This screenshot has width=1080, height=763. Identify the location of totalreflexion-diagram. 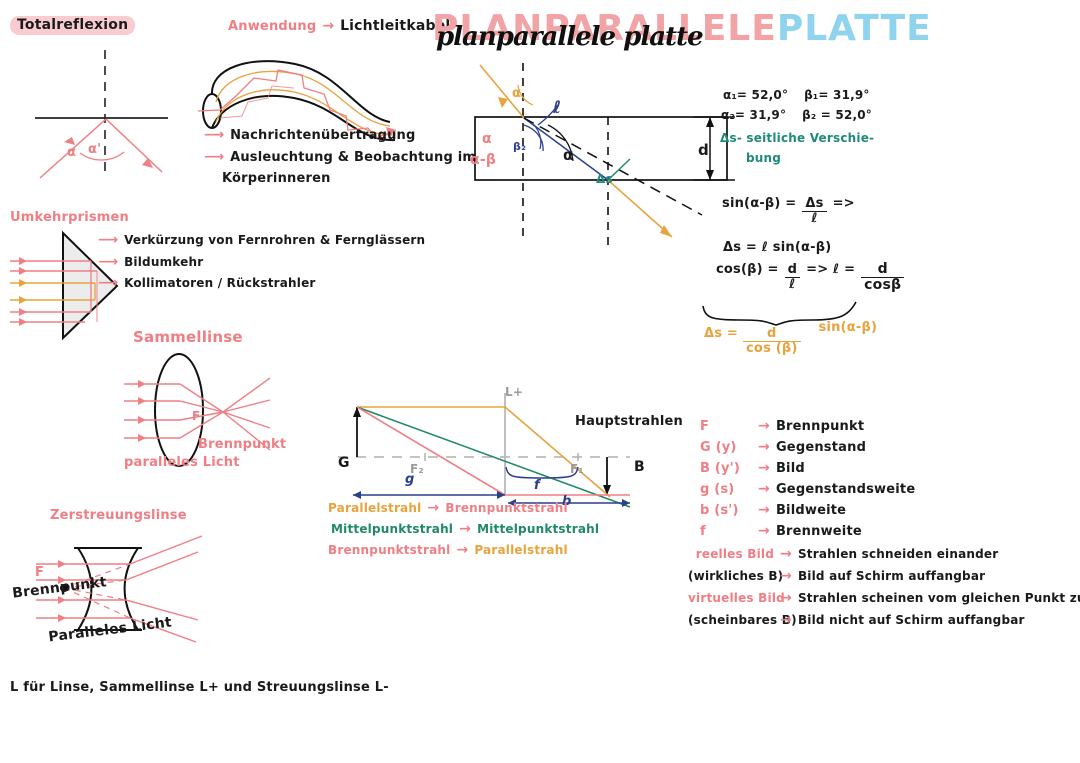
(101, 114).